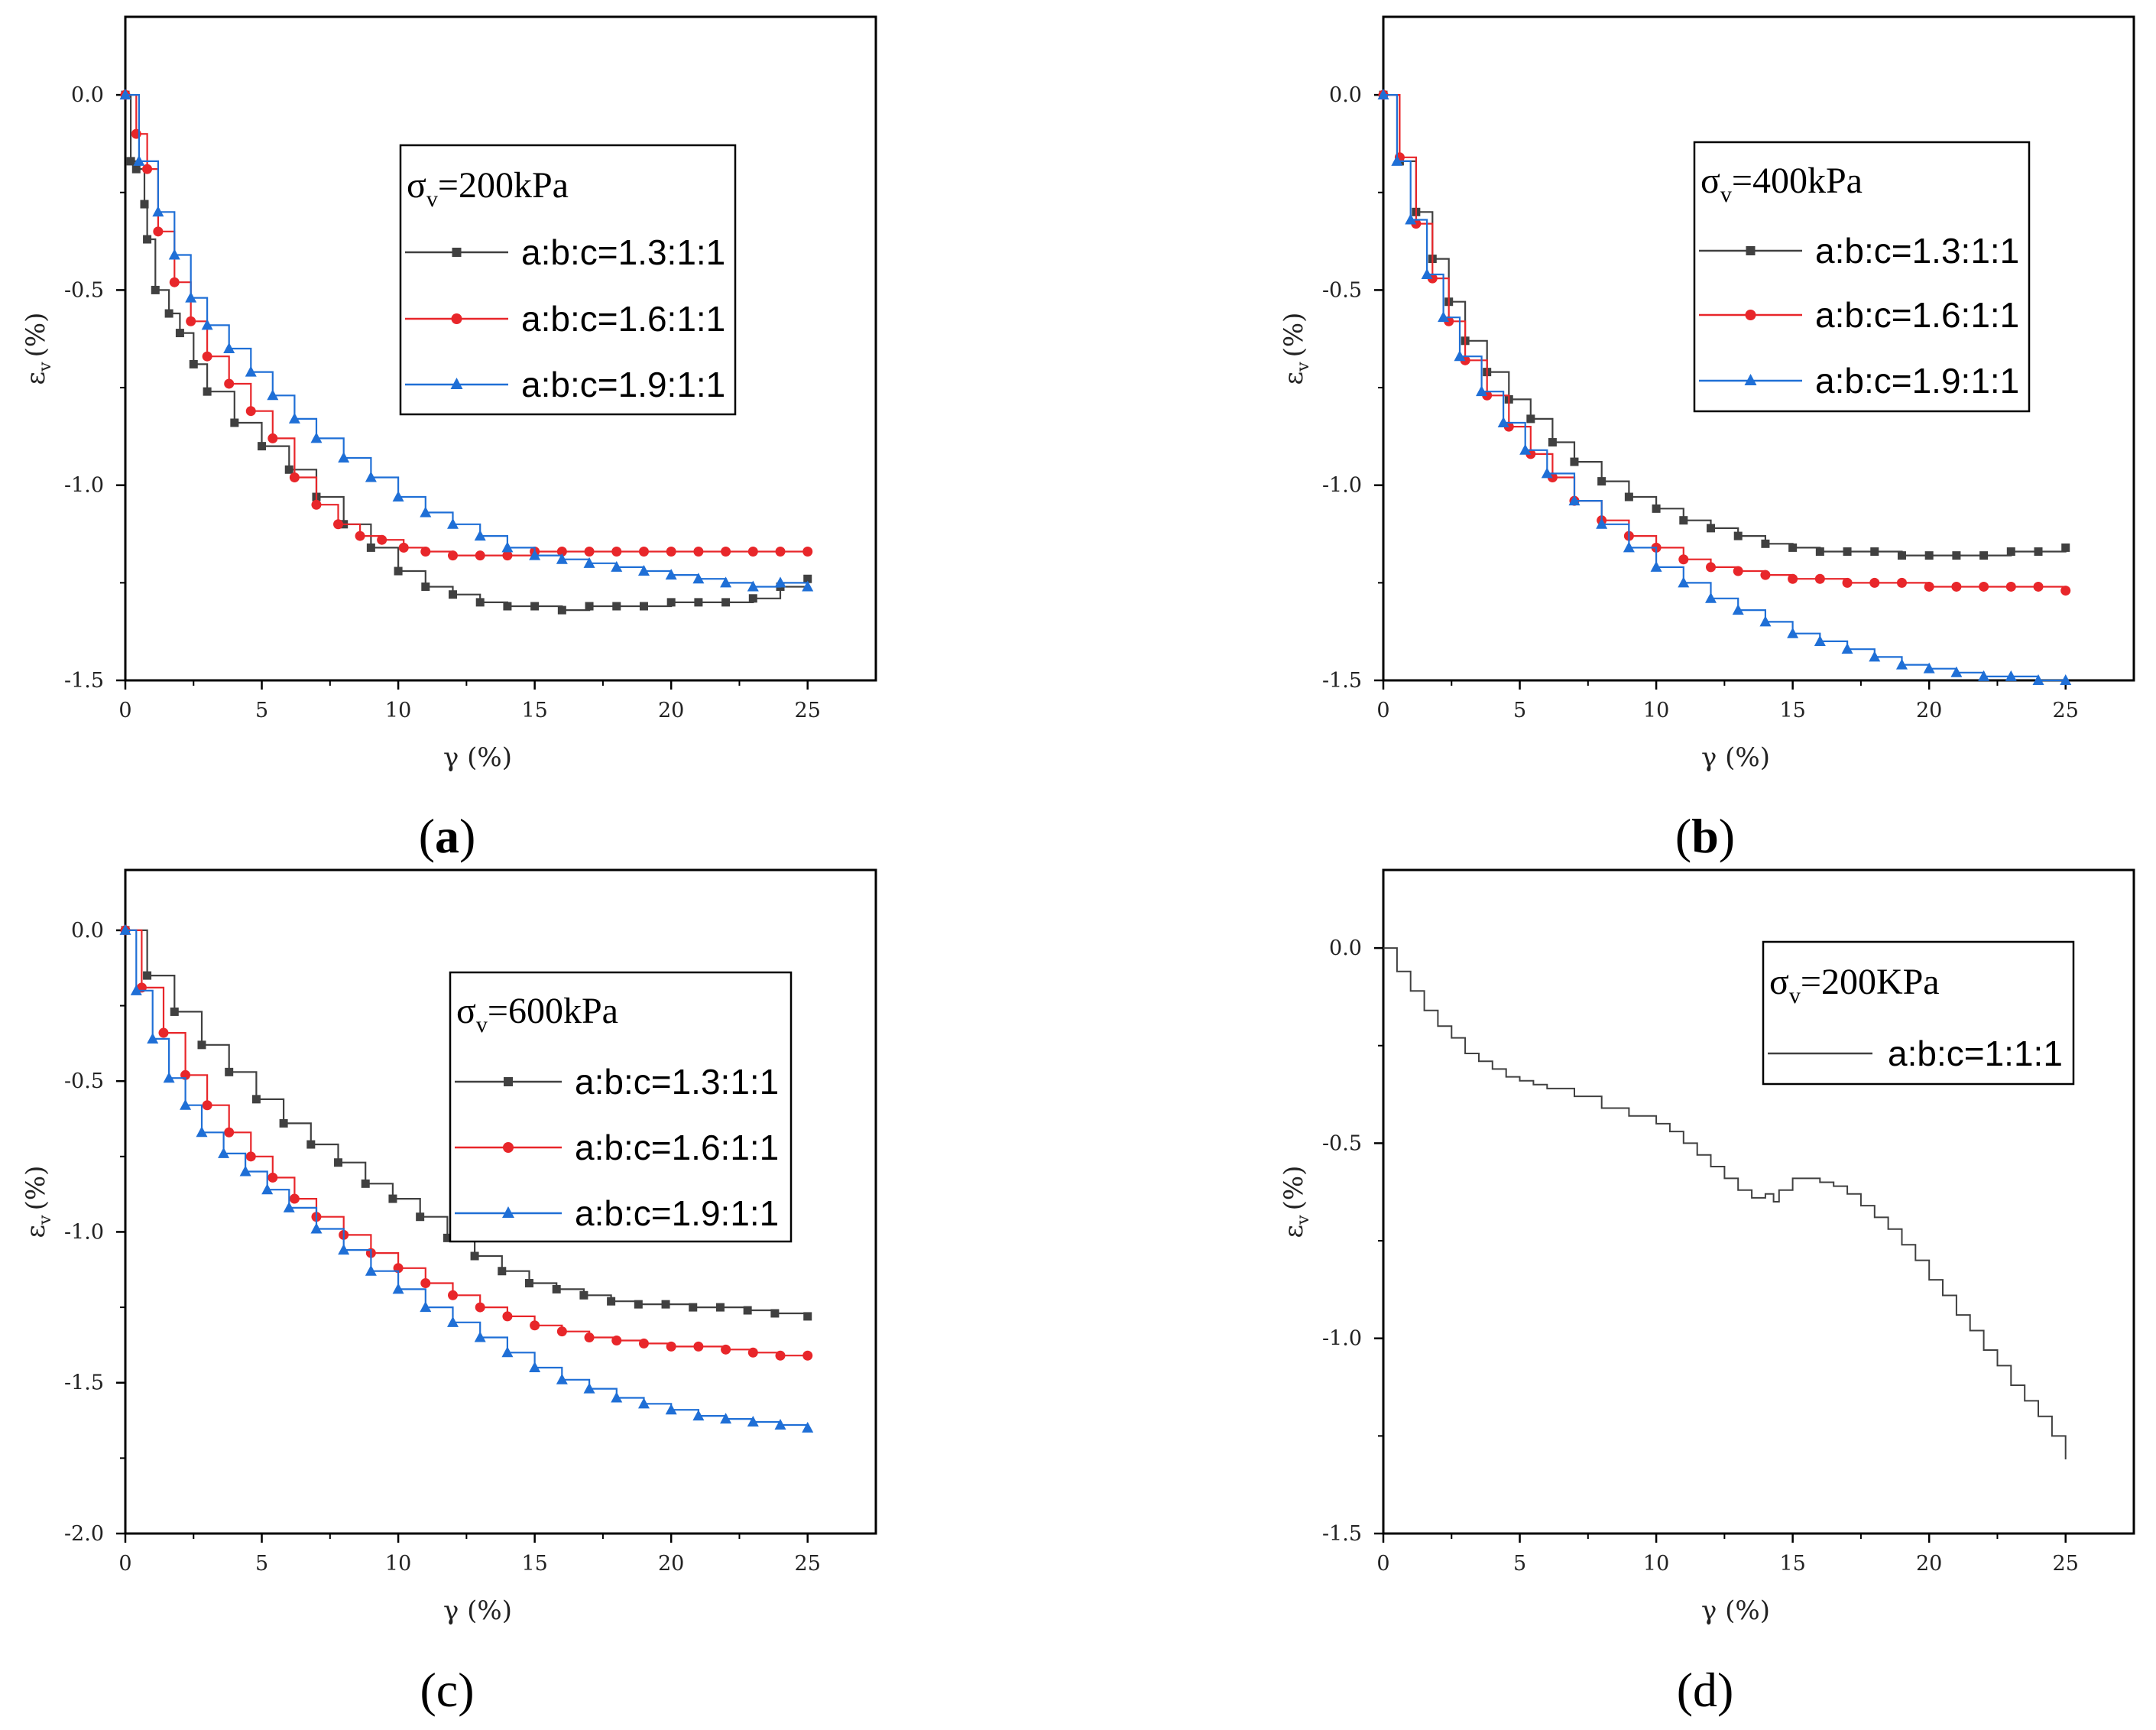 Image resolution: width=2156 pixels, height=1730 pixels. What do you see at coordinates (671, 1564) in the screenshot?
I see `x-tick-label: 20` at bounding box center [671, 1564].